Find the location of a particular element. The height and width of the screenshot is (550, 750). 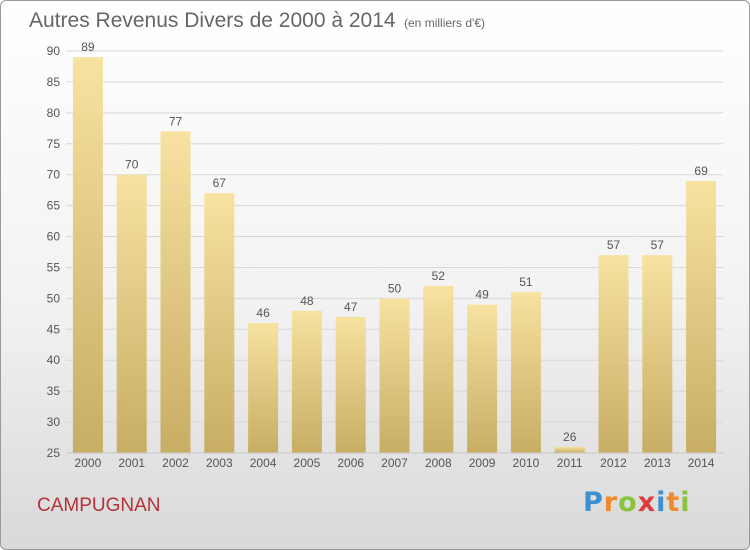

y-tick-label: 45 is located at coordinates (54, 329).